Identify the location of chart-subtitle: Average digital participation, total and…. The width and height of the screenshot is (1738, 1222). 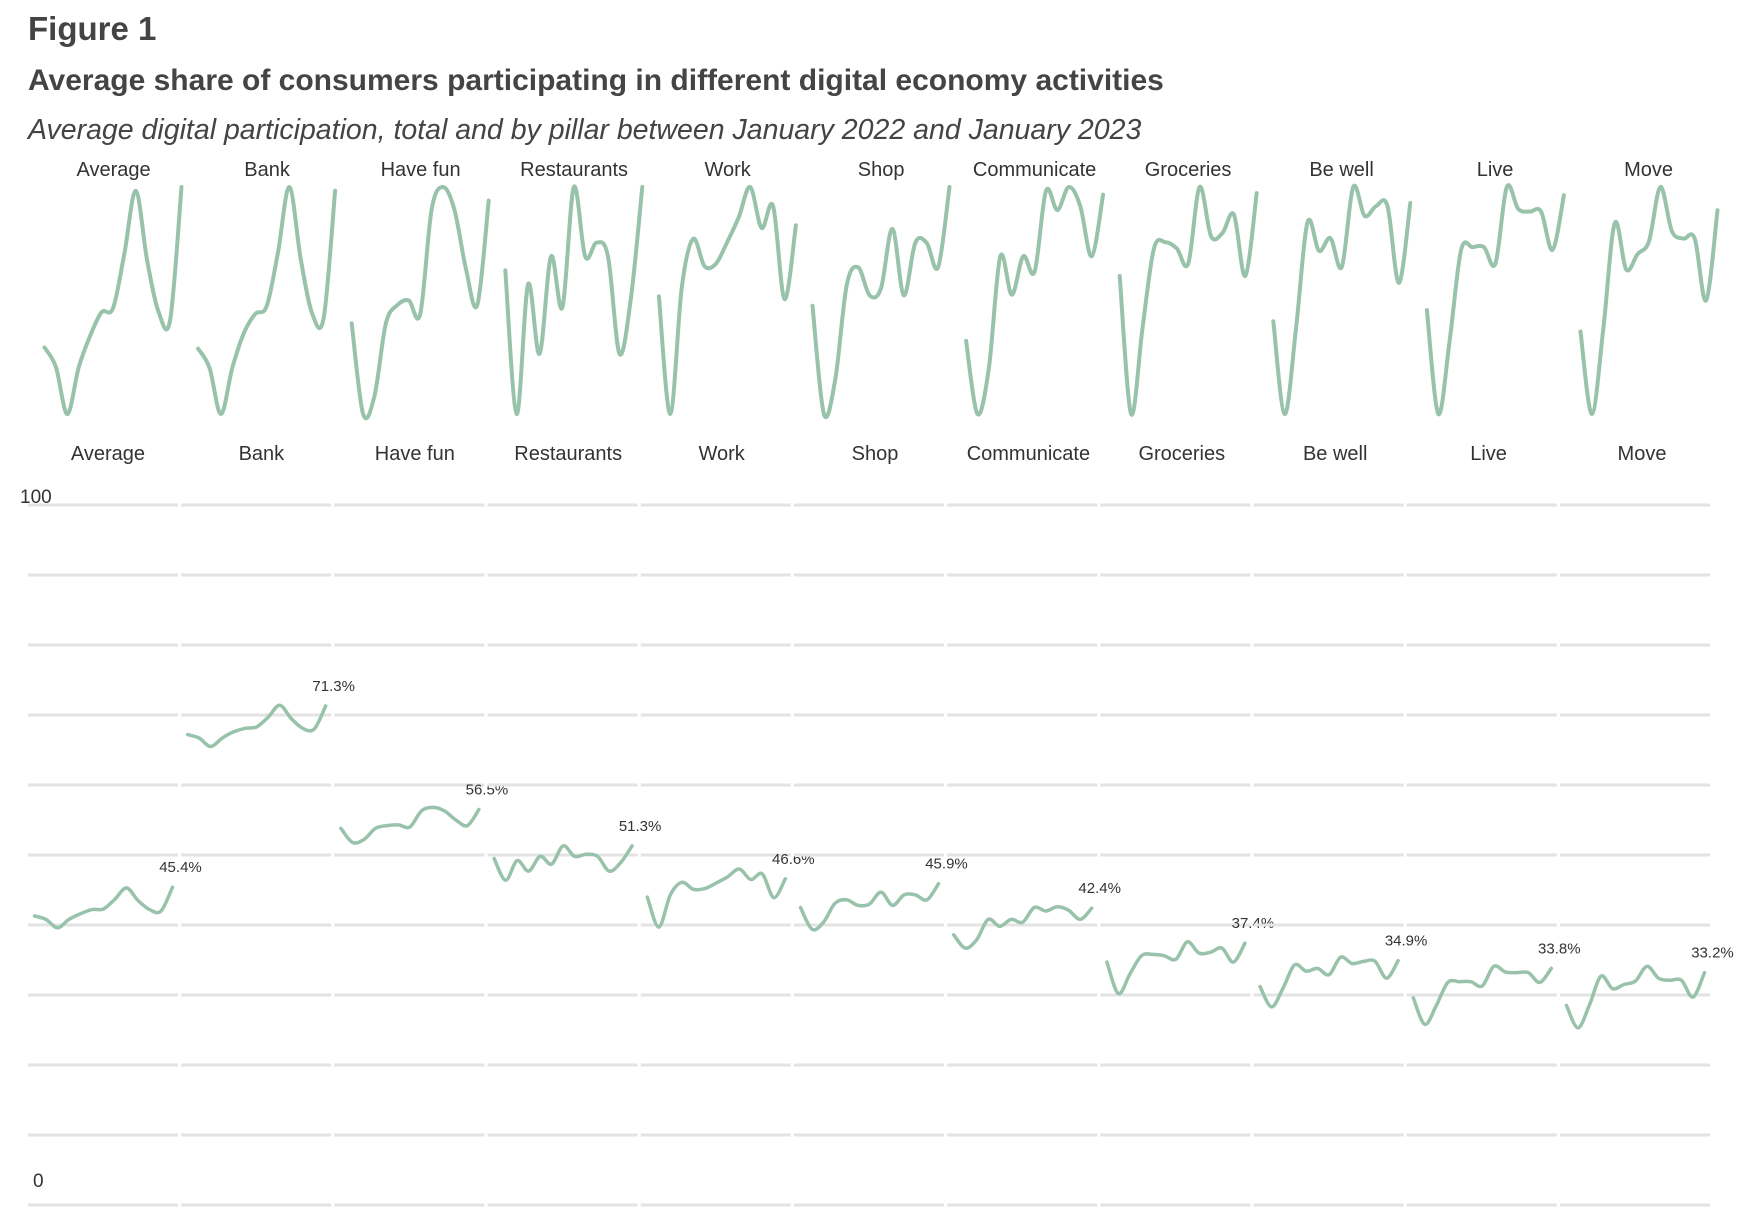
(585, 130).